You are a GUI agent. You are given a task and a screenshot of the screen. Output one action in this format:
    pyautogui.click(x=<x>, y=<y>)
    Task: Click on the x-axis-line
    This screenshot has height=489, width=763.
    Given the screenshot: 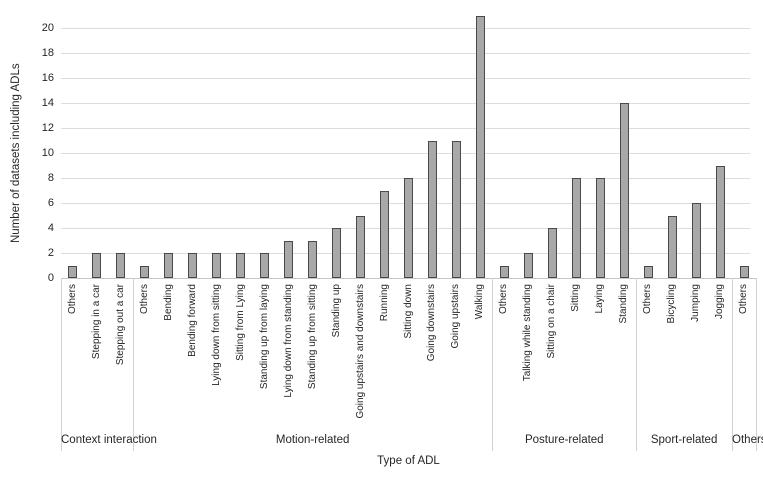 What is the action you would take?
    pyautogui.click(x=408, y=278)
    